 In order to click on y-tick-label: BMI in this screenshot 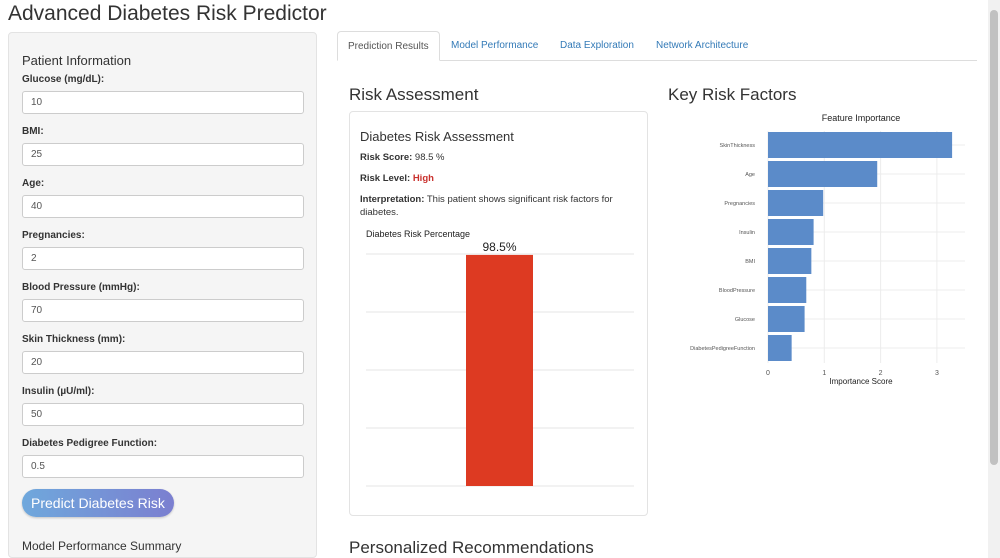, I will do `click(750, 262)`.